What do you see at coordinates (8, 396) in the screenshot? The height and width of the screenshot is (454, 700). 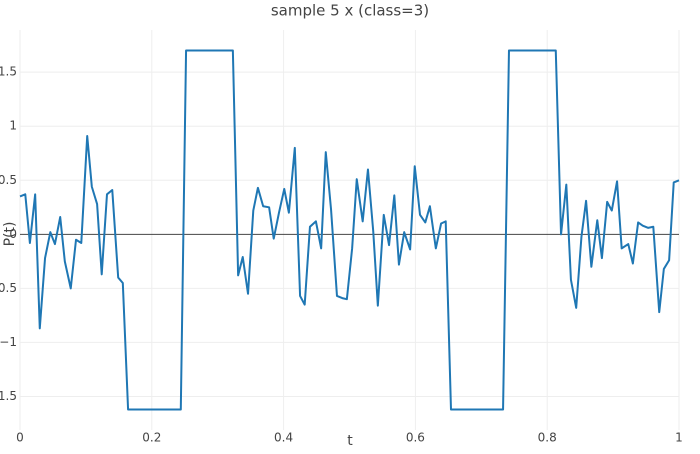 I see `y-tick-label: −1.5` at bounding box center [8, 396].